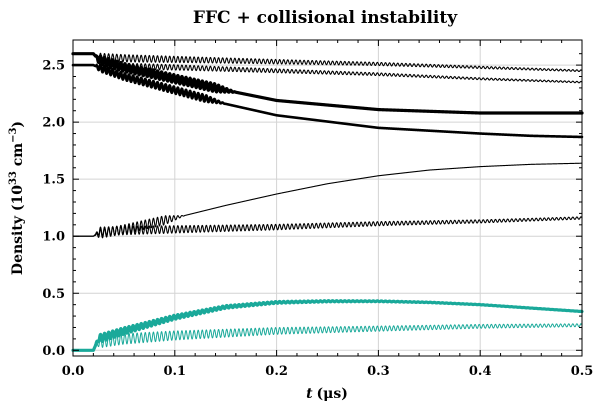 This screenshot has width=613, height=414. What do you see at coordinates (174, 371) in the screenshot?
I see `x-tick-label: 0.1` at bounding box center [174, 371].